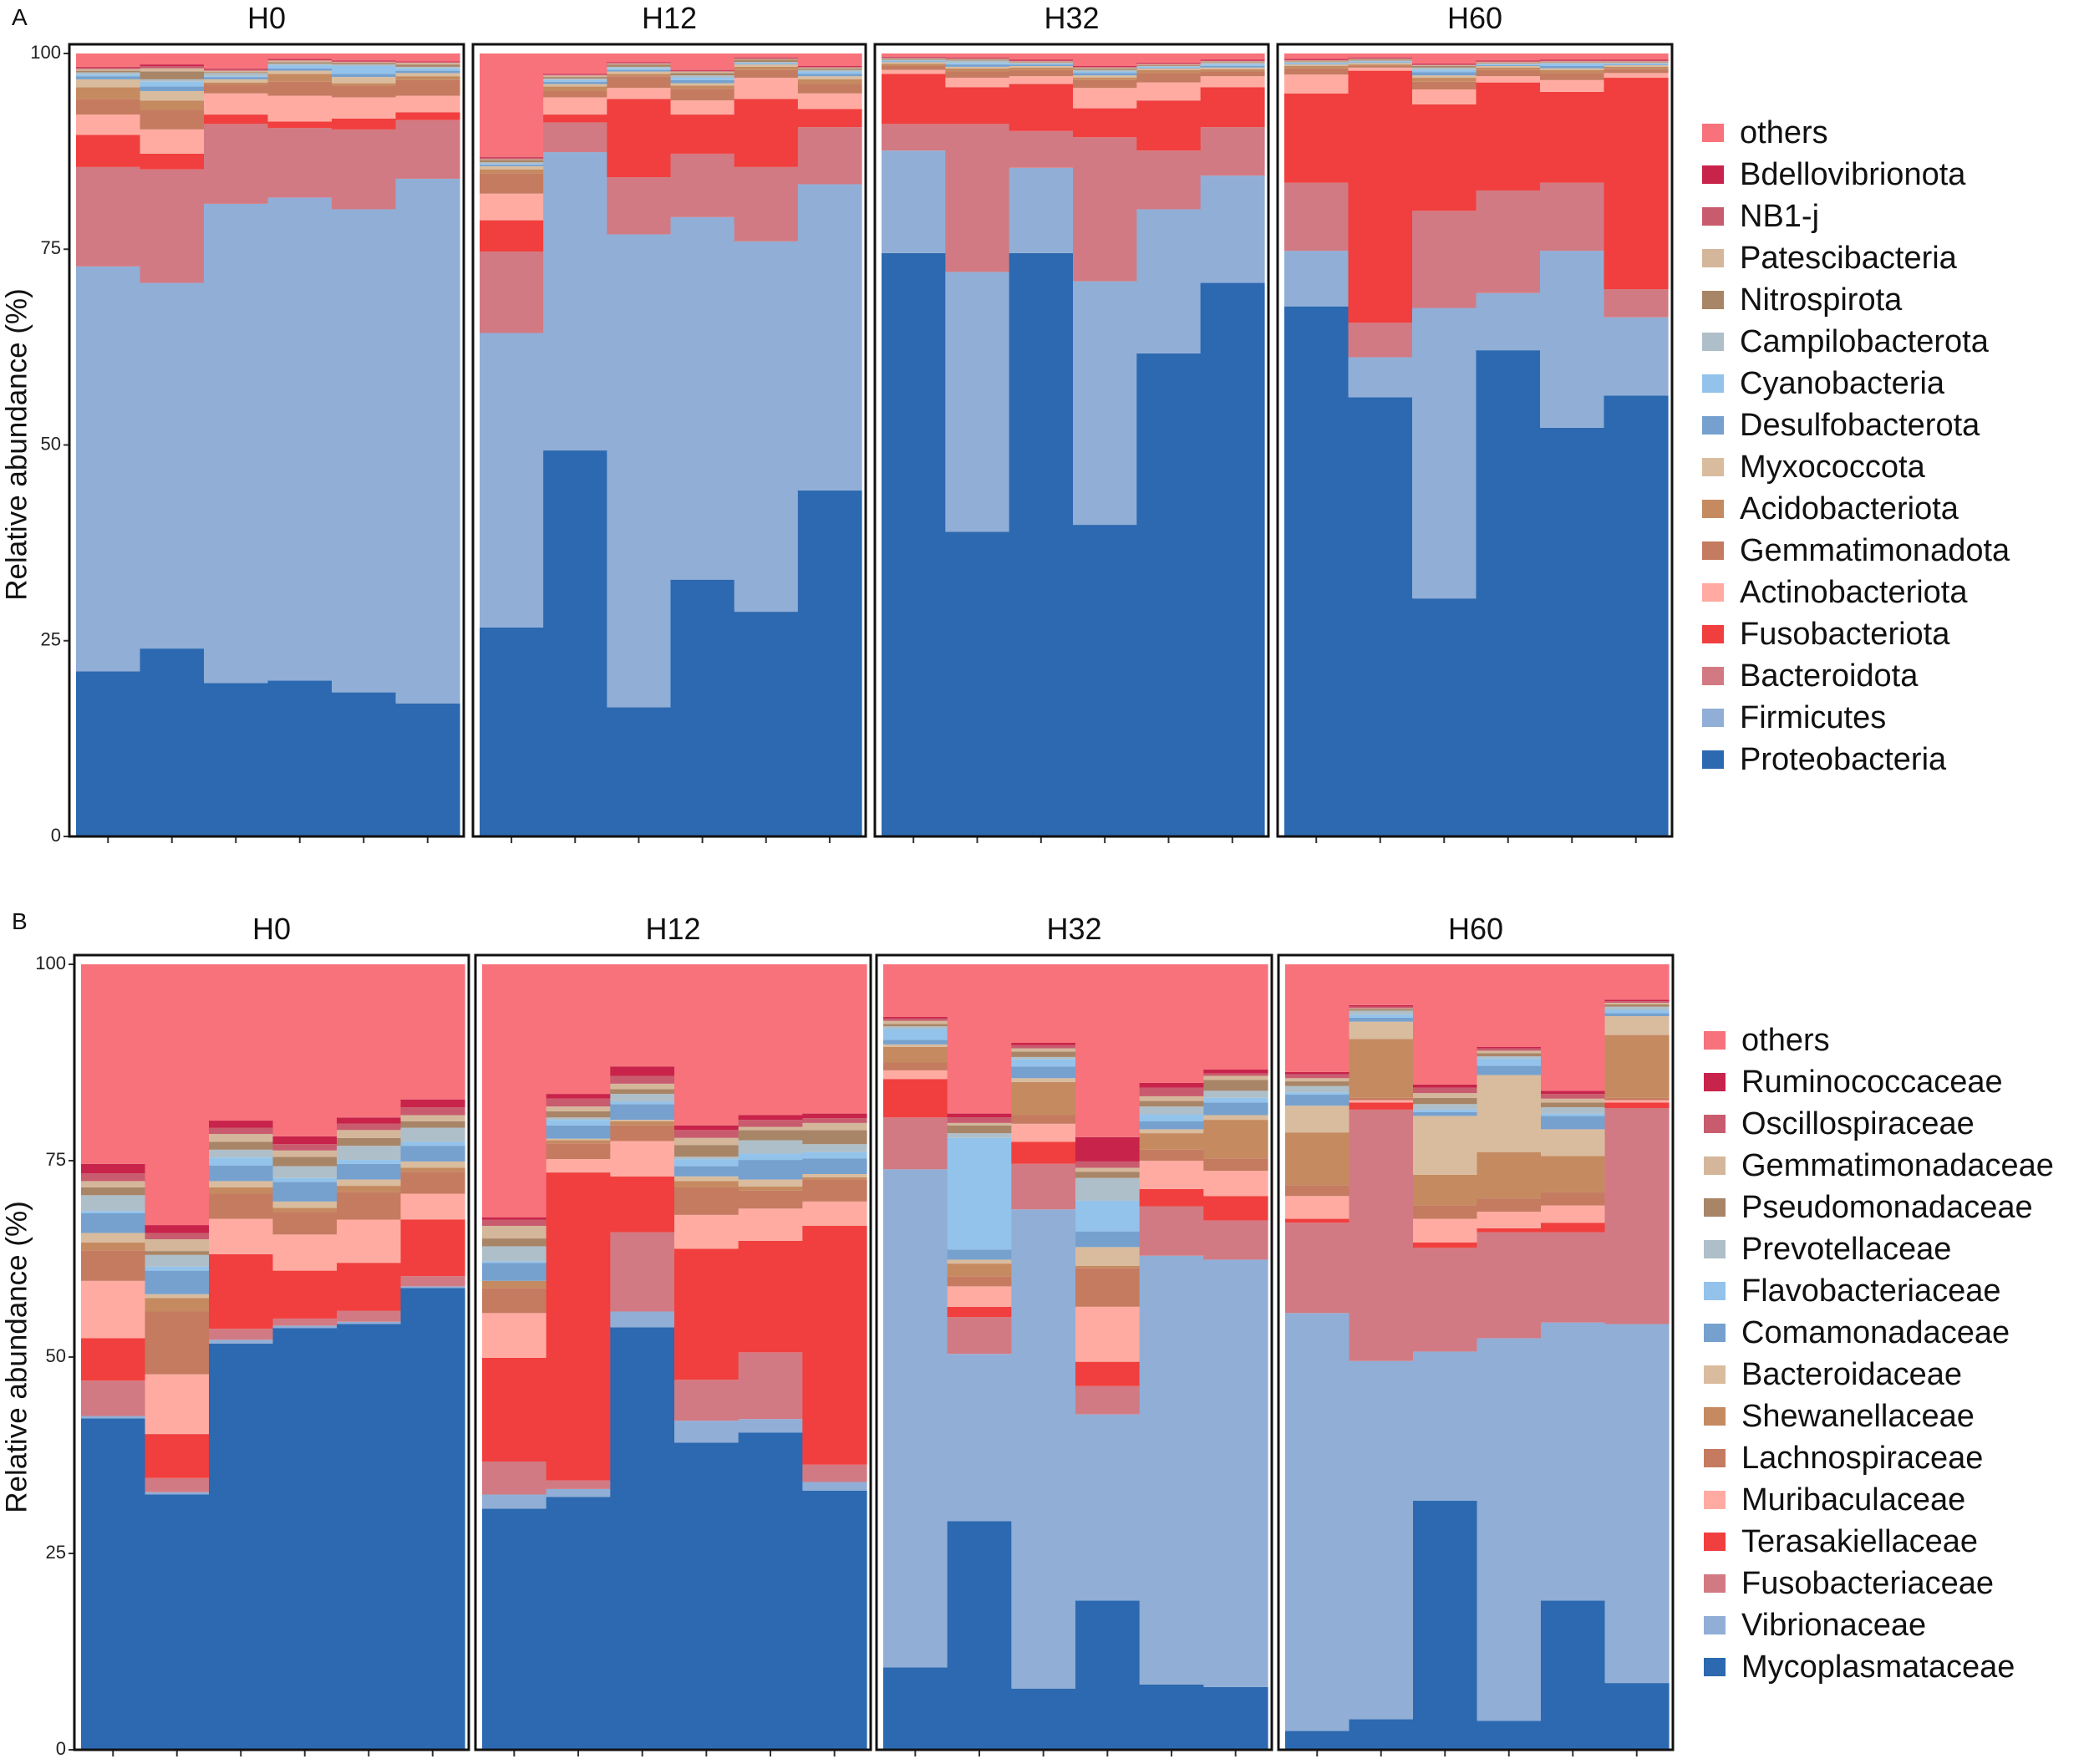 This screenshot has width=2089, height=1764. I want to click on legend-item: Ruminococcaceae, so click(1853, 1082).